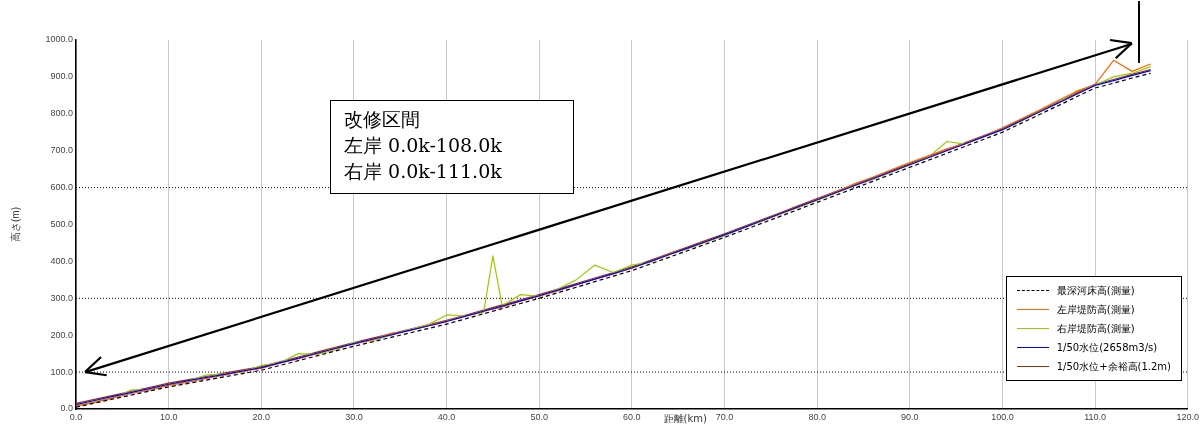 The width and height of the screenshot is (1202, 430). I want to click on legend-label: 最深河床高(測量), so click(1095, 290).